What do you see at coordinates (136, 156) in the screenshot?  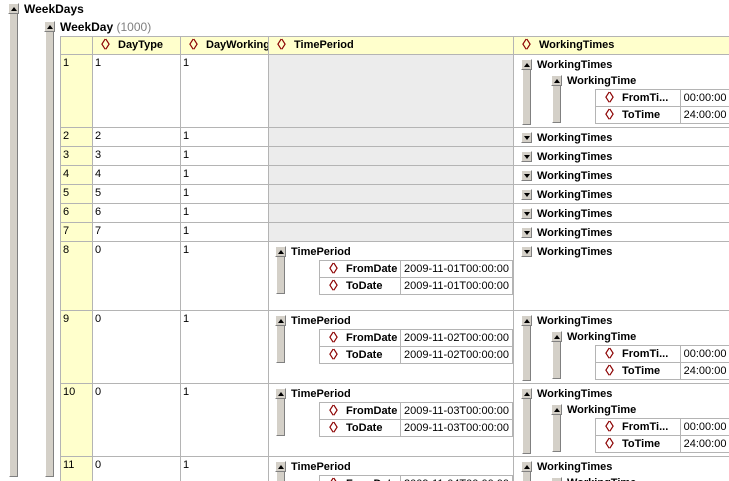 I see `daytype-cell: 3` at bounding box center [136, 156].